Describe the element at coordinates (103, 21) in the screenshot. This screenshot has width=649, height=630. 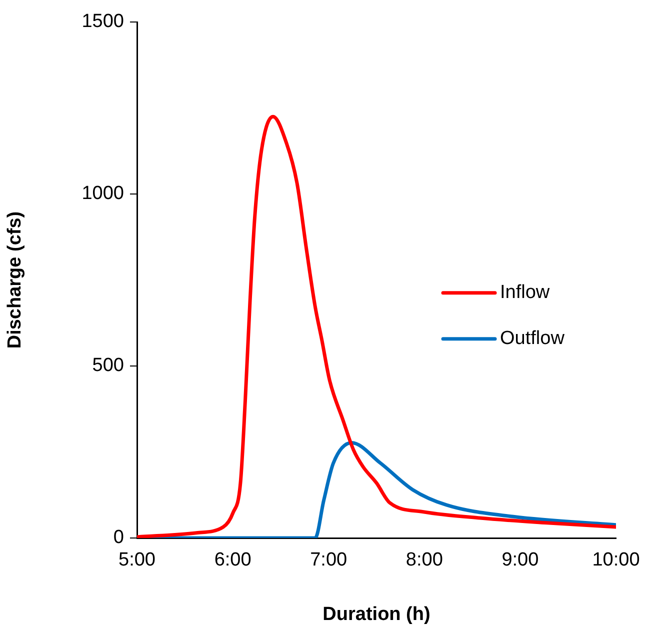
I see `y-tick-label: 1500` at that location.